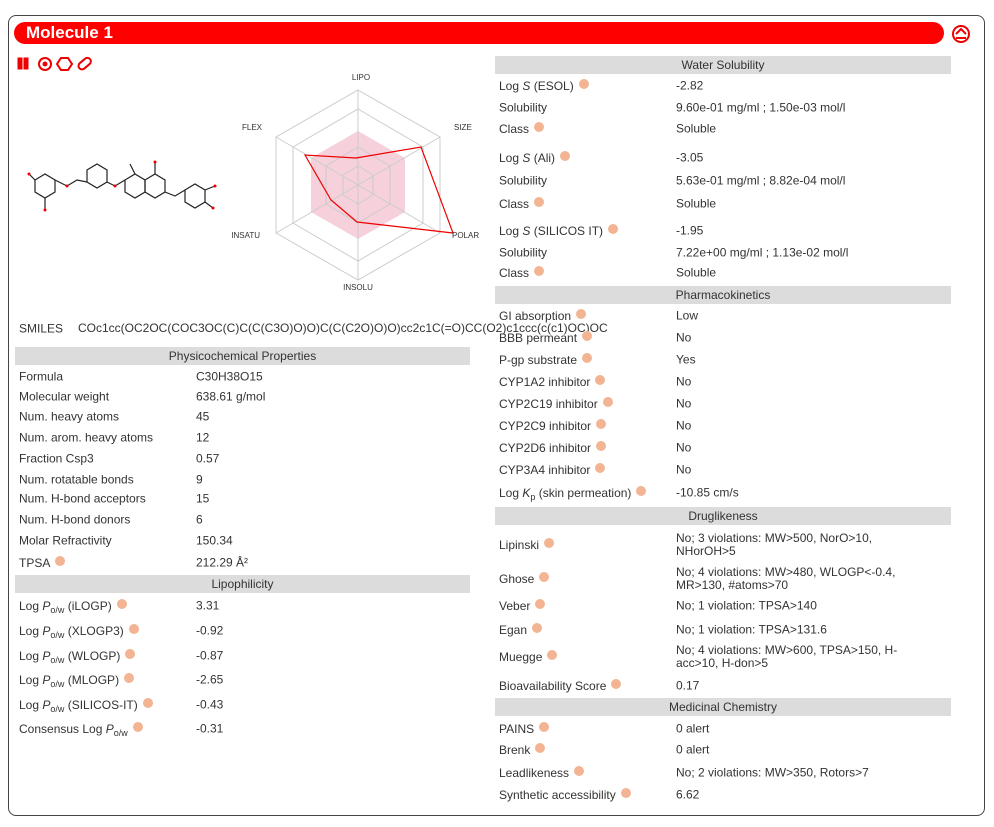 The height and width of the screenshot is (827, 994). Describe the element at coordinates (553, 686) in the screenshot. I see `label-text: Bioavailability Score` at that location.